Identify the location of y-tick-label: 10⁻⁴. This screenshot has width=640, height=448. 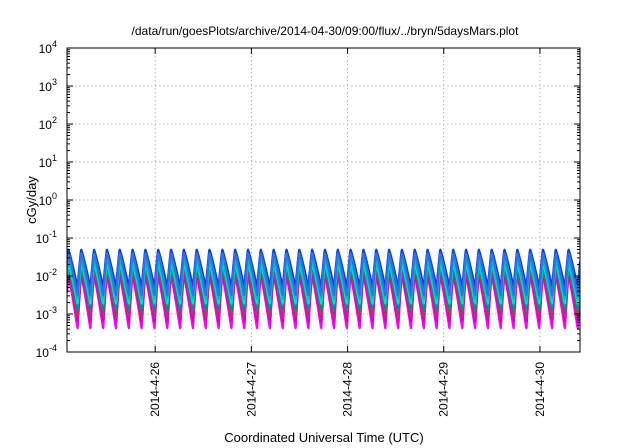
(46, 351).